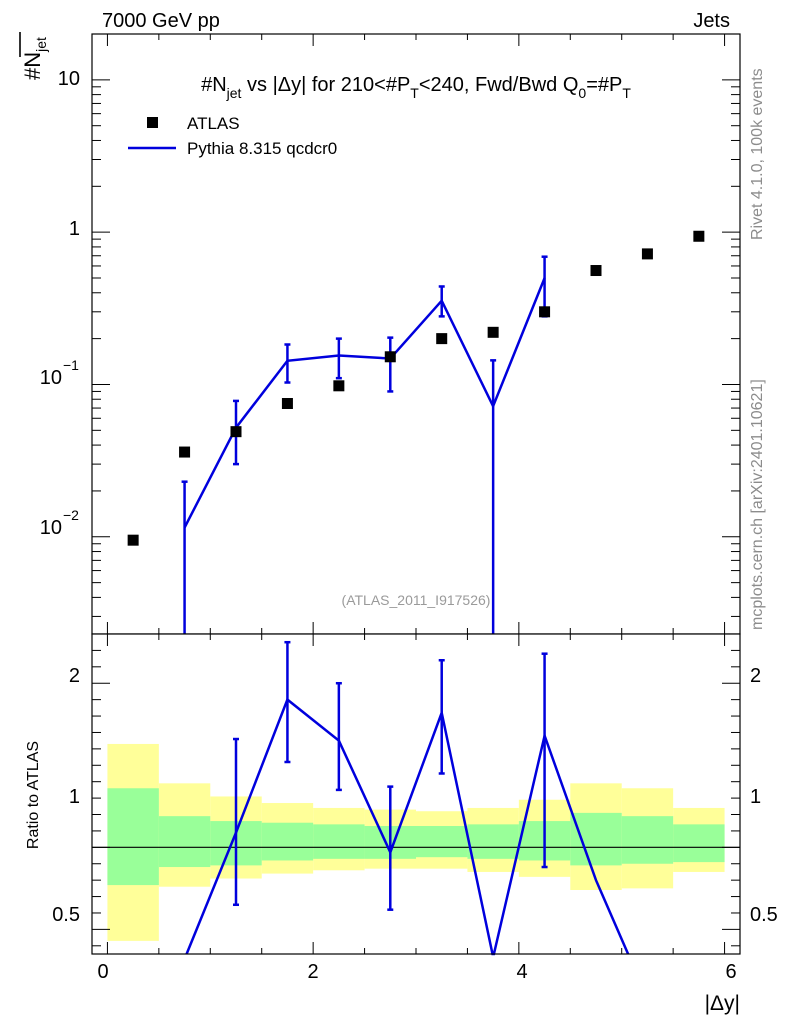 This screenshot has height=1024, width=786. What do you see at coordinates (262, 148) in the screenshot?
I see `legend-label-pythia: Pythia 8.315 qcdcr0` at bounding box center [262, 148].